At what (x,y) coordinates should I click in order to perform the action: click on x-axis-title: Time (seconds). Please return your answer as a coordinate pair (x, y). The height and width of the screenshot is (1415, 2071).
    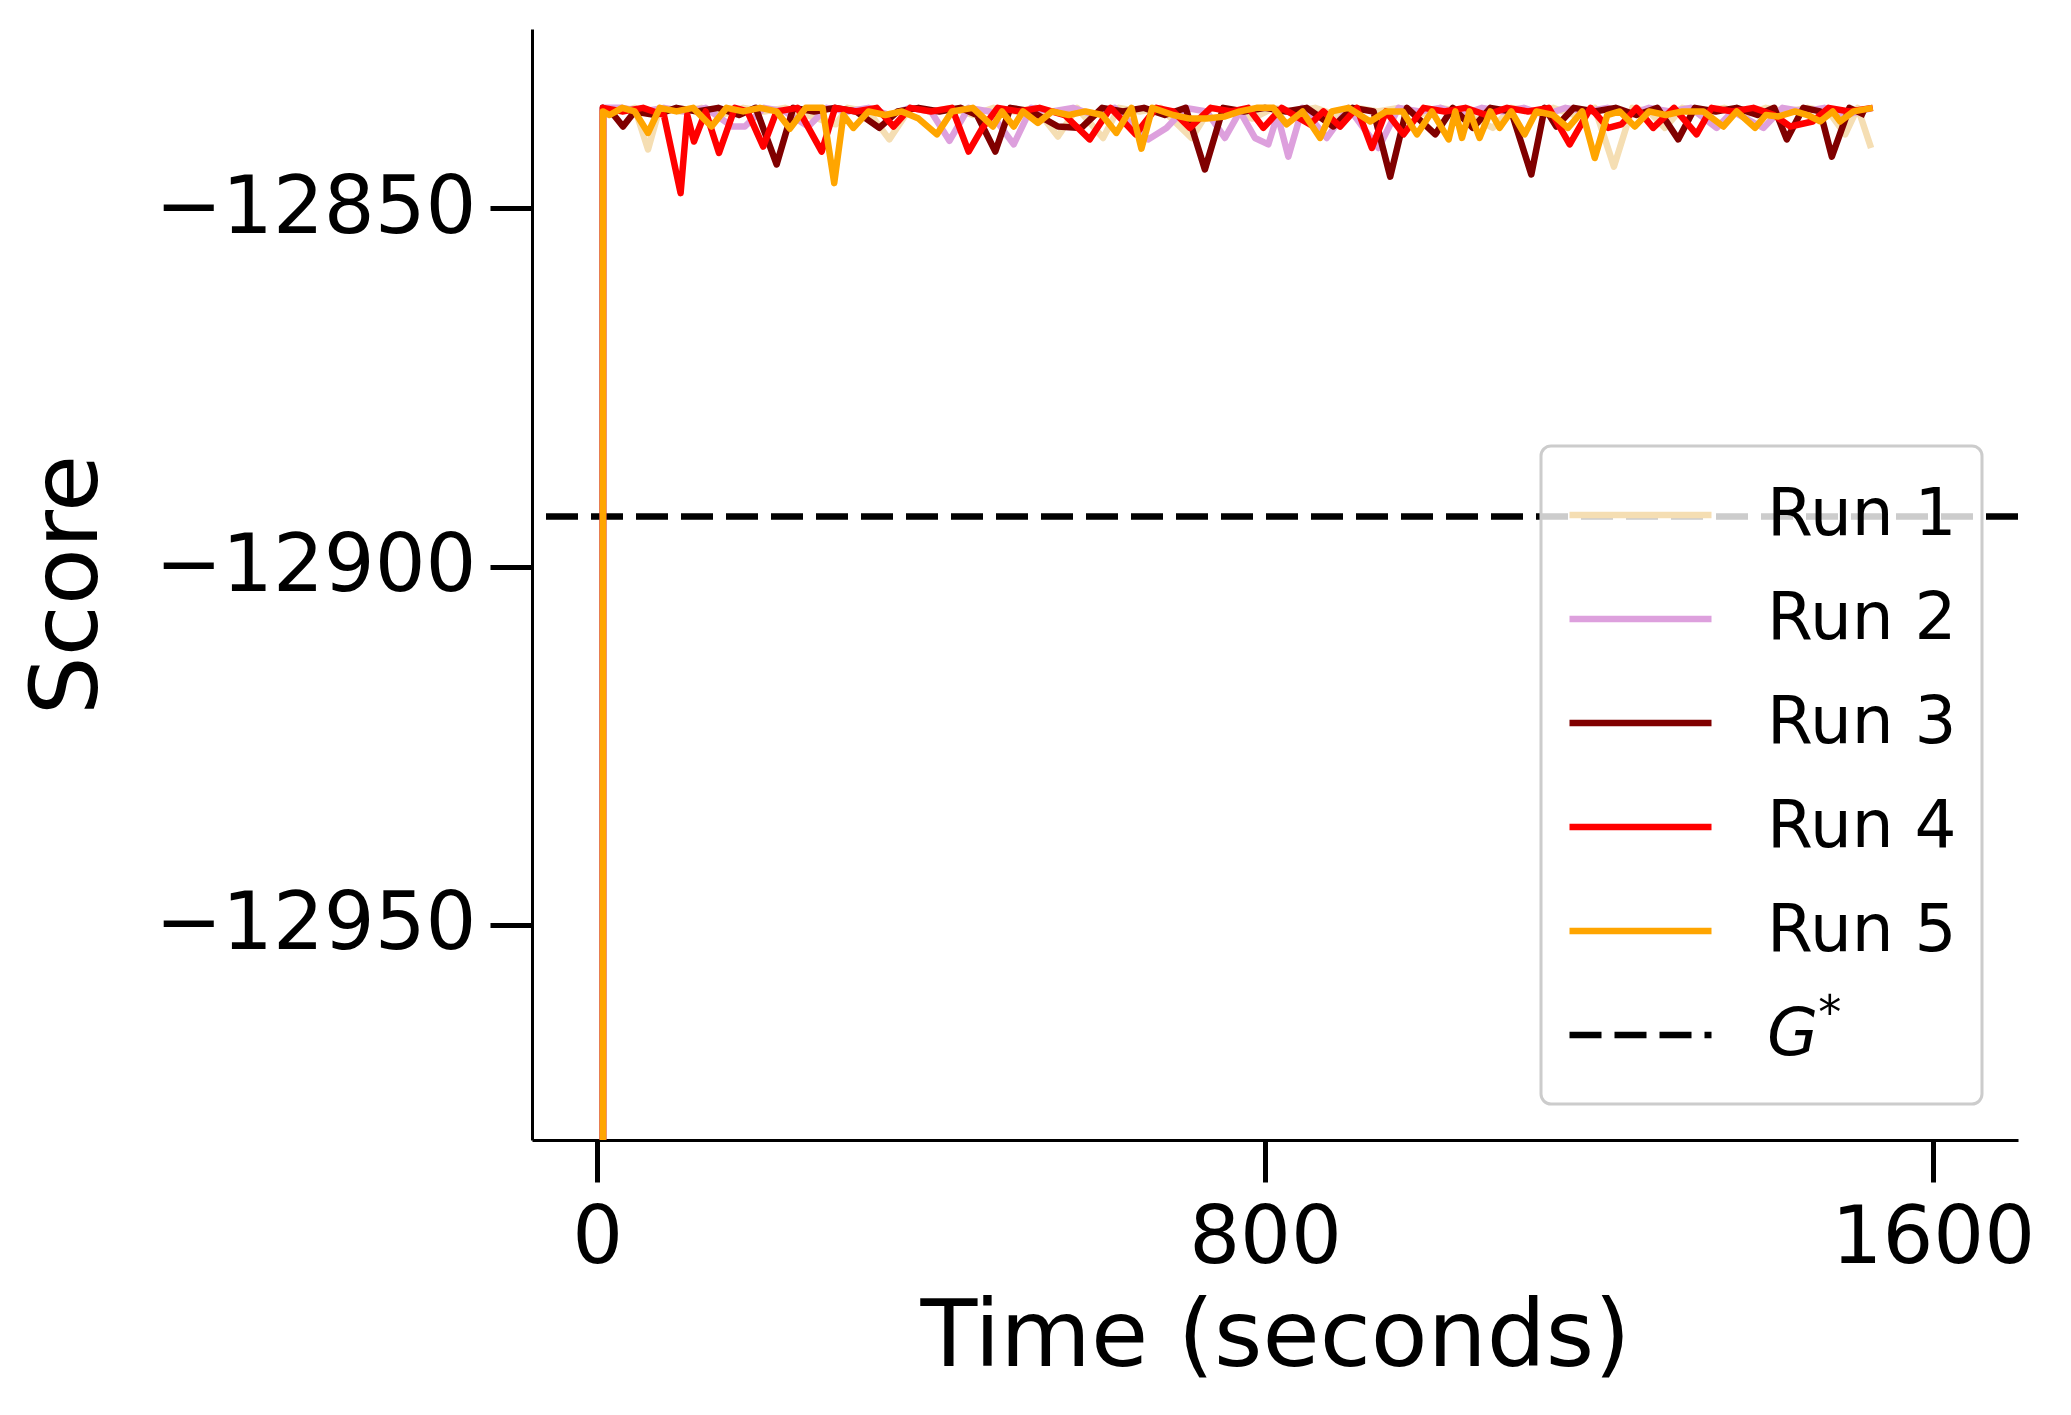
    Looking at the image, I should click on (1275, 1333).